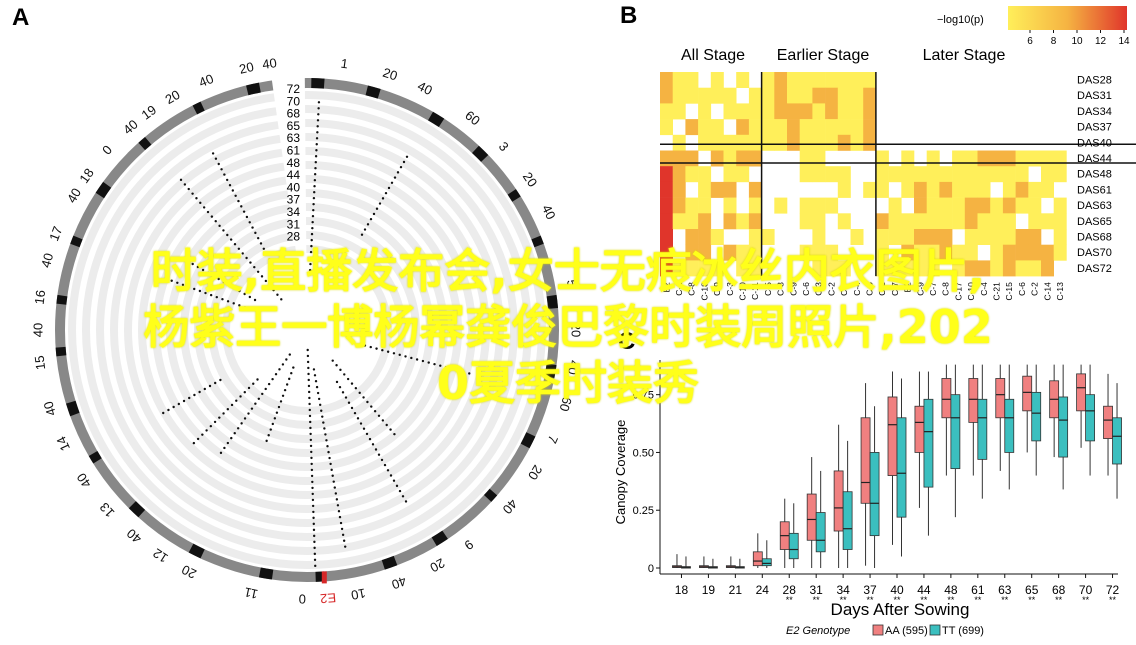  What do you see at coordinates (1077, 41) in the screenshot?
I see `colorbar-tick-label: 10` at bounding box center [1077, 41].